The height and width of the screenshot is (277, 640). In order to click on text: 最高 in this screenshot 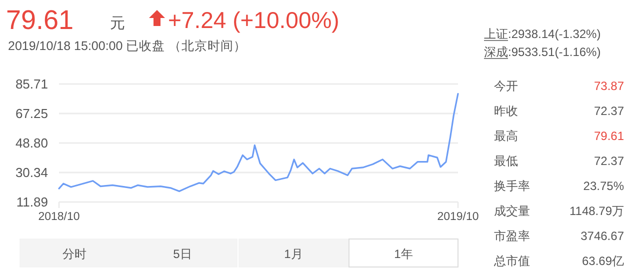, I will do `click(506, 136)`.